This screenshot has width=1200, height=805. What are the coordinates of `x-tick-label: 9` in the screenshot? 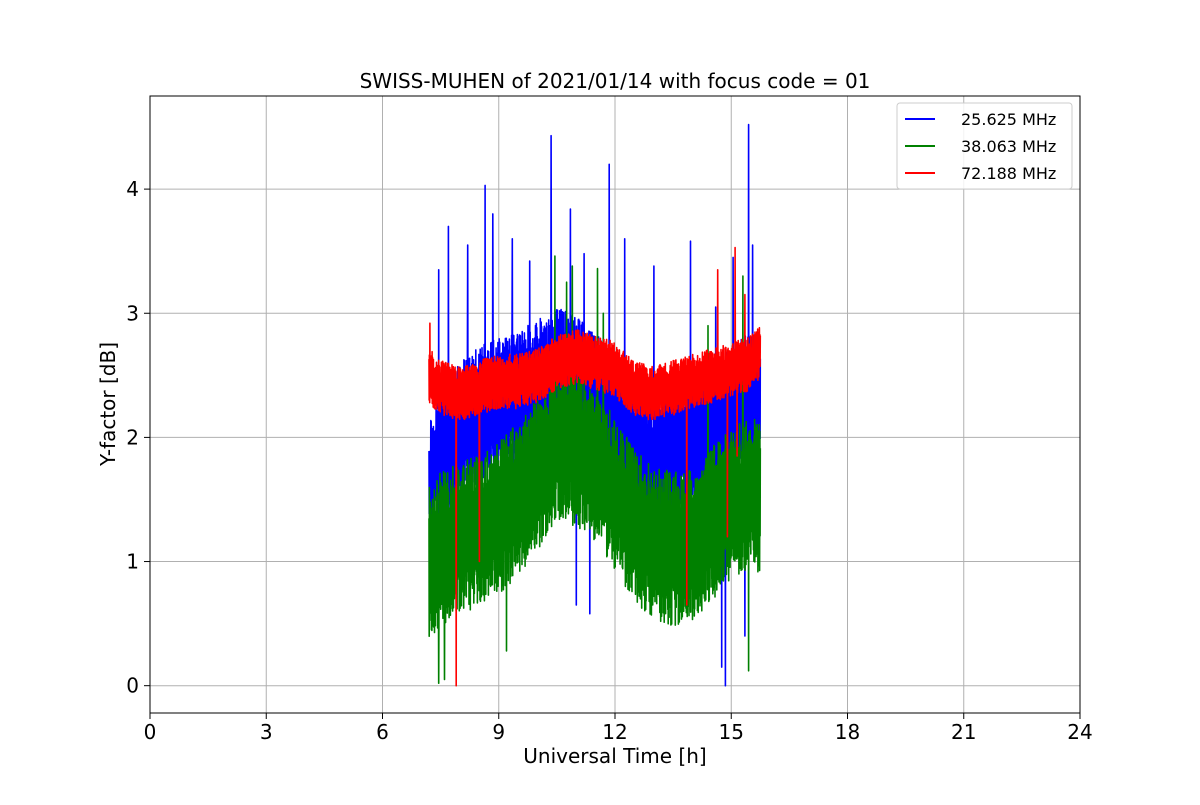 It's located at (498, 732).